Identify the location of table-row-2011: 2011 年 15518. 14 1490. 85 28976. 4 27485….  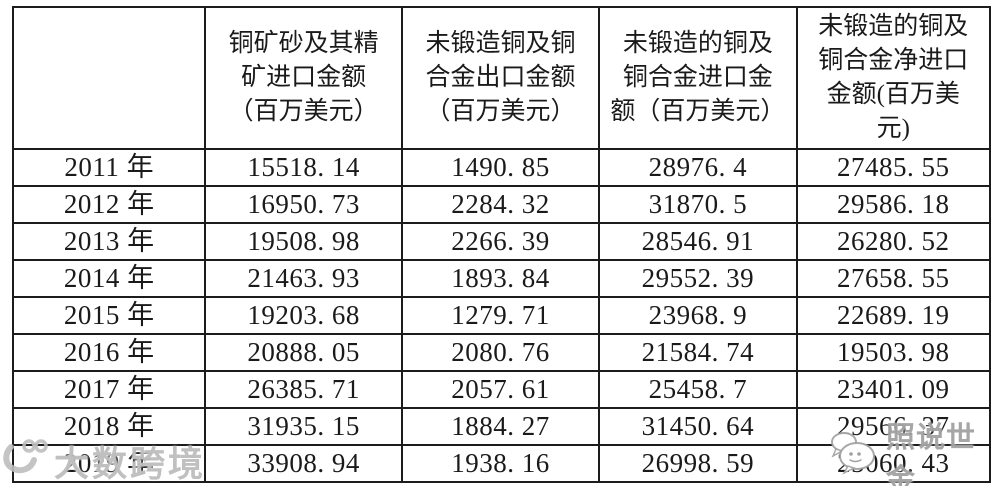
(501, 167).